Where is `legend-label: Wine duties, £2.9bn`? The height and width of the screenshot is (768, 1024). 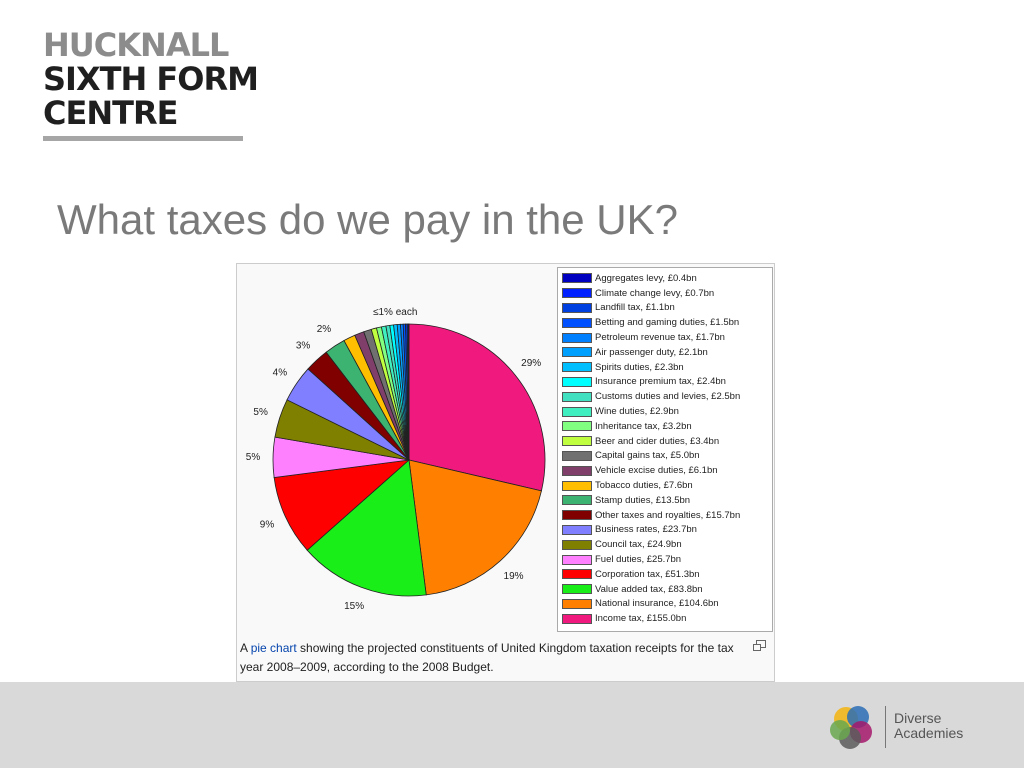
legend-label: Wine duties, £2.9bn is located at coordinates (637, 412).